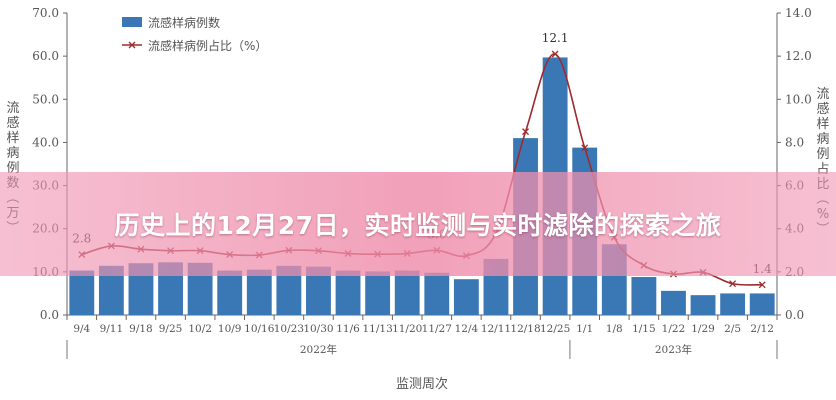 This screenshot has height=400, width=836. I want to click on left-tick-label: 0.0, so click(49, 315).